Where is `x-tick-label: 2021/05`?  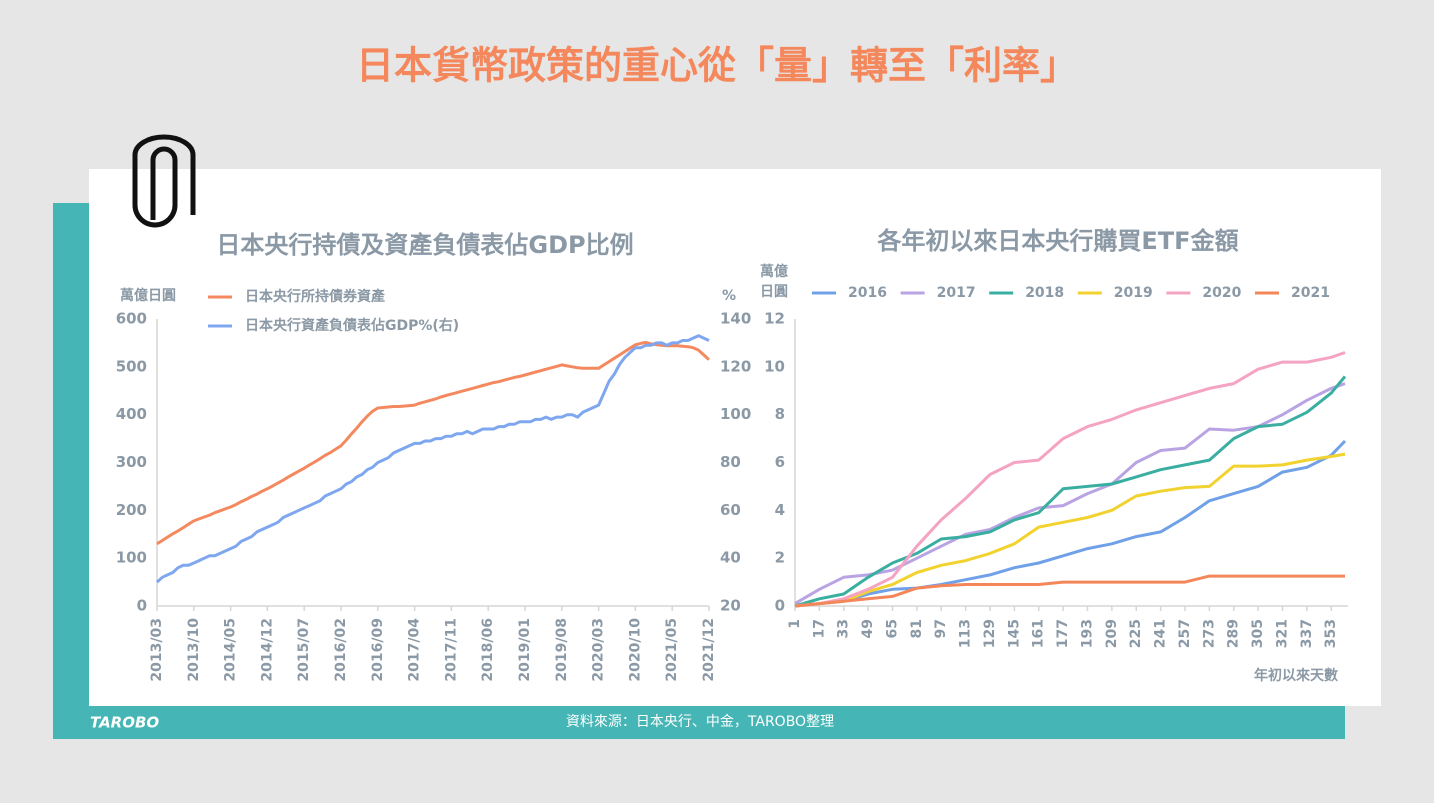 x-tick-label: 2021/05 is located at coordinates (672, 650).